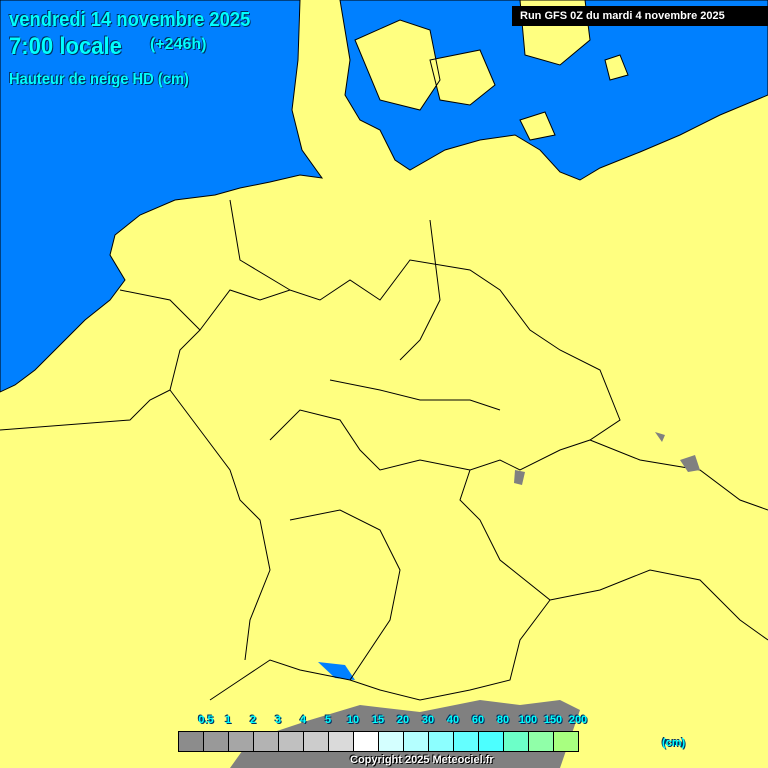  I want to click on legend-label: 3, so click(278, 720).